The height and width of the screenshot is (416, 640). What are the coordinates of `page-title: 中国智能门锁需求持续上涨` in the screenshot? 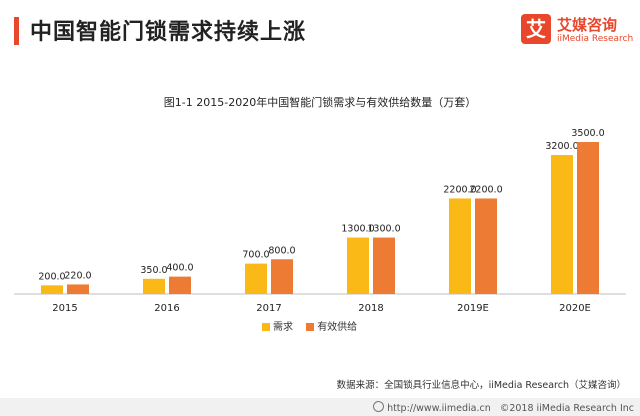 It's located at (168, 32).